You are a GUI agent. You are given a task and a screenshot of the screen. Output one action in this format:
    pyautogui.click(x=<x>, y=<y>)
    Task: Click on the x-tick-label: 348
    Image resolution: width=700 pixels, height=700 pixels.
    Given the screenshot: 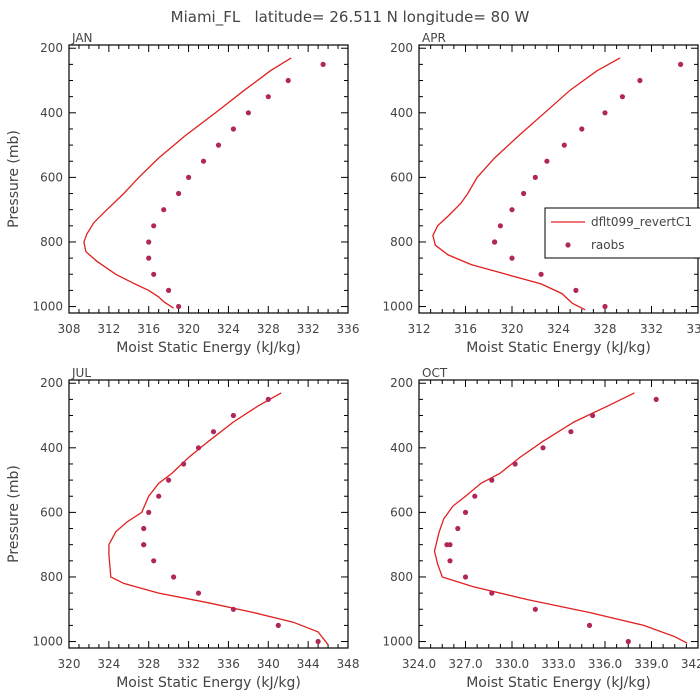 What is the action you would take?
    pyautogui.click(x=348, y=664)
    